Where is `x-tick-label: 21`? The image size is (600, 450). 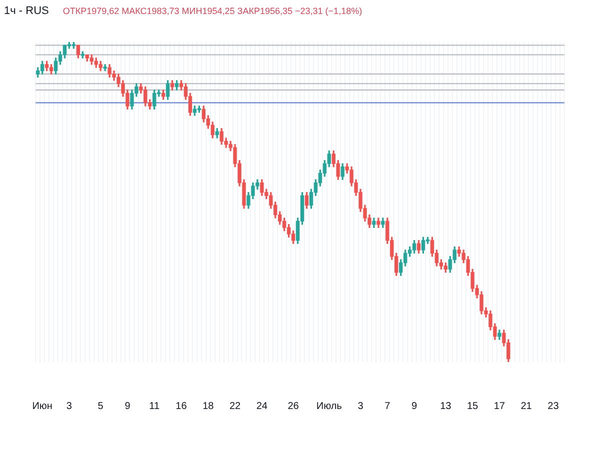 x-tick-label: 21 is located at coordinates (526, 406).